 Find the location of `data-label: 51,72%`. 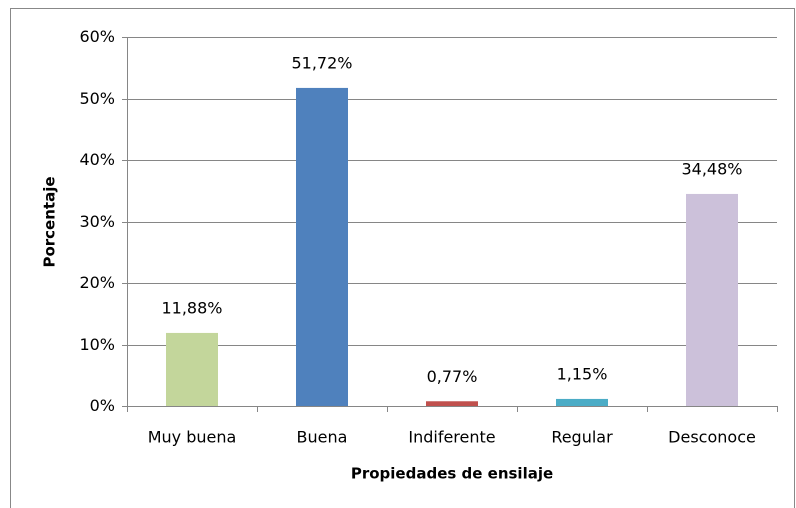

data-label: 51,72% is located at coordinates (321, 62).